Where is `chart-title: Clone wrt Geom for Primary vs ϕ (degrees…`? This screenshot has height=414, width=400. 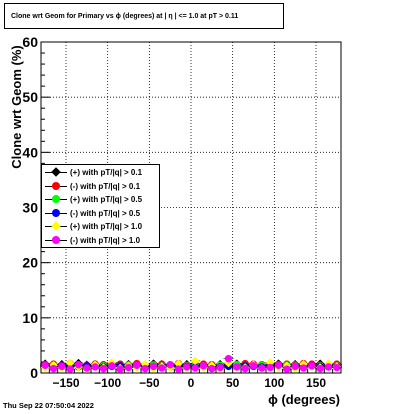 chart-title: Clone wrt Geom for Primary vs ϕ (degrees… is located at coordinates (125, 16).